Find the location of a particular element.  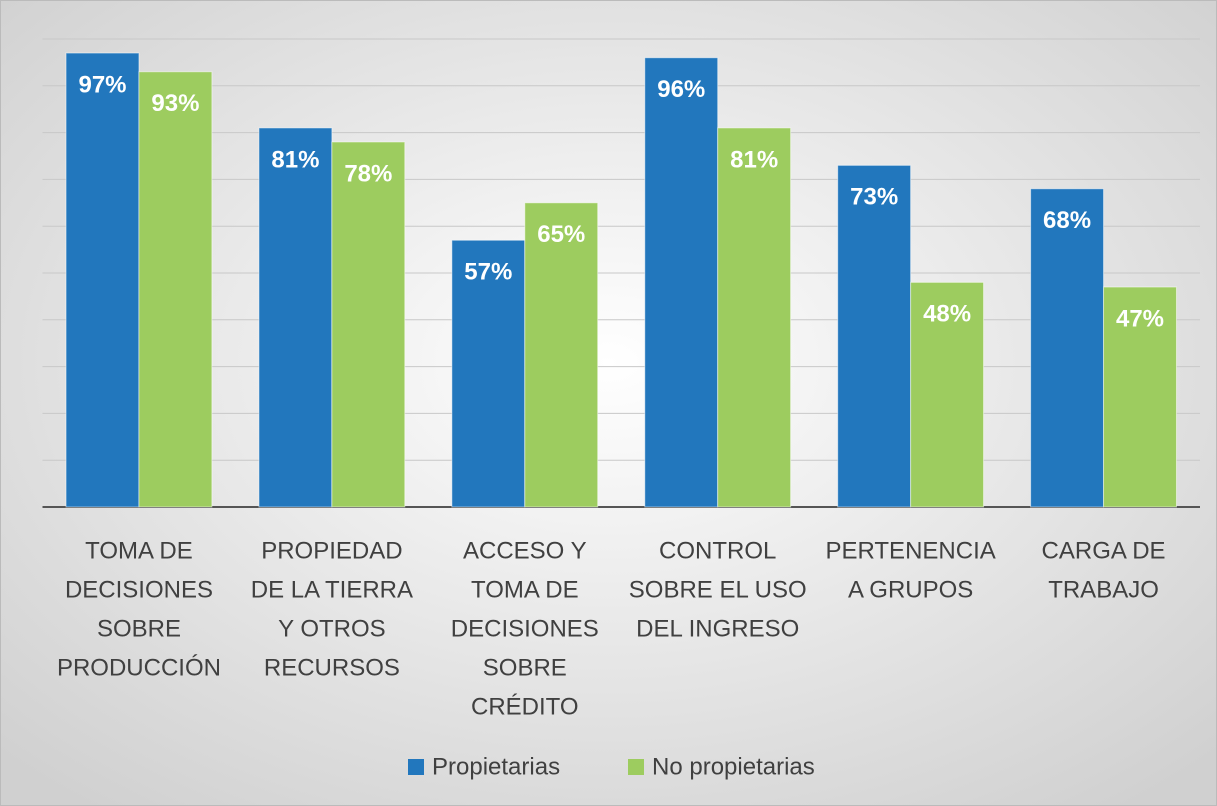

x-tick-label: PERTENENCIA is located at coordinates (910, 550).